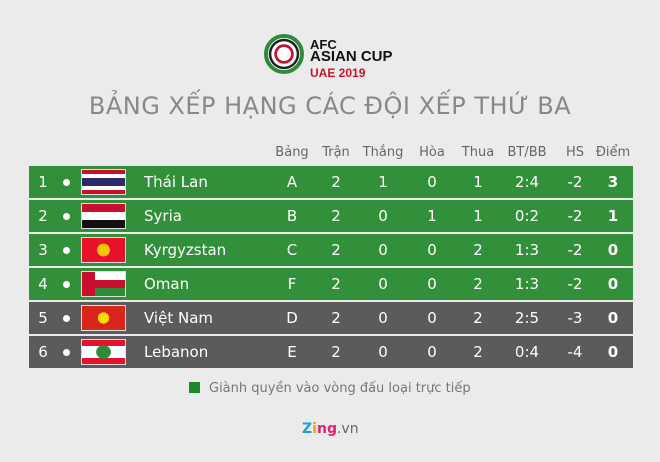 The width and height of the screenshot is (660, 462). I want to click on cell-points: 1, so click(613, 216).